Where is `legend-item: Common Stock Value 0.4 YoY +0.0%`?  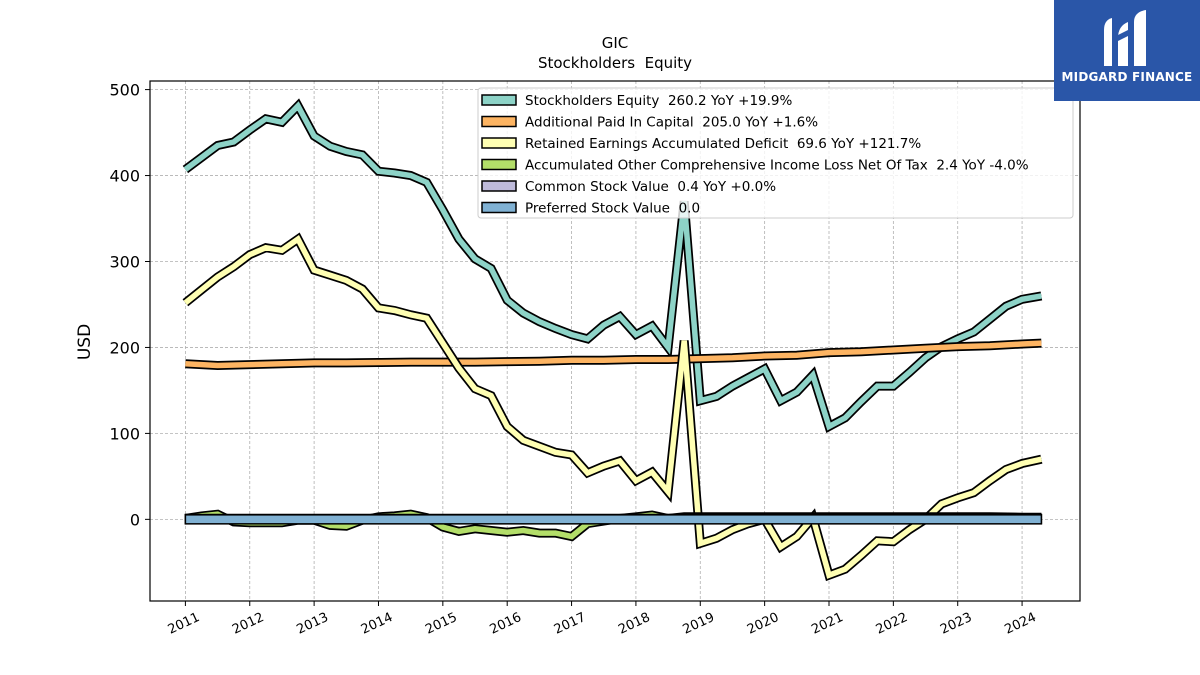 legend-item: Common Stock Value 0.4 YoY +0.0% is located at coordinates (628, 187).